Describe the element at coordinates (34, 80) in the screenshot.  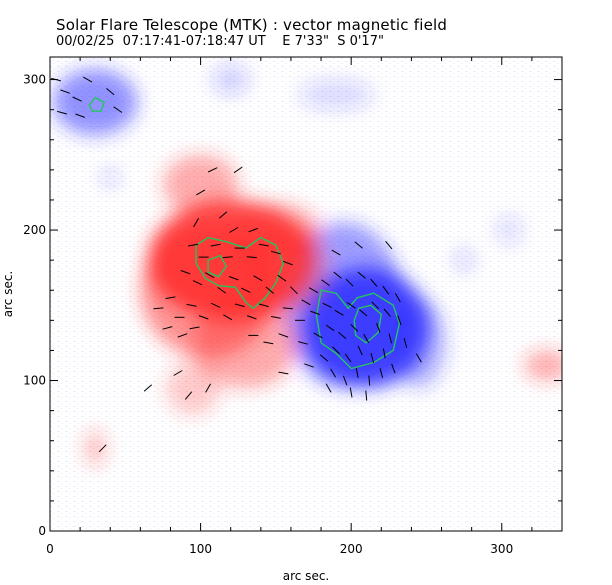
I see `y-tick-label: 300` at that location.